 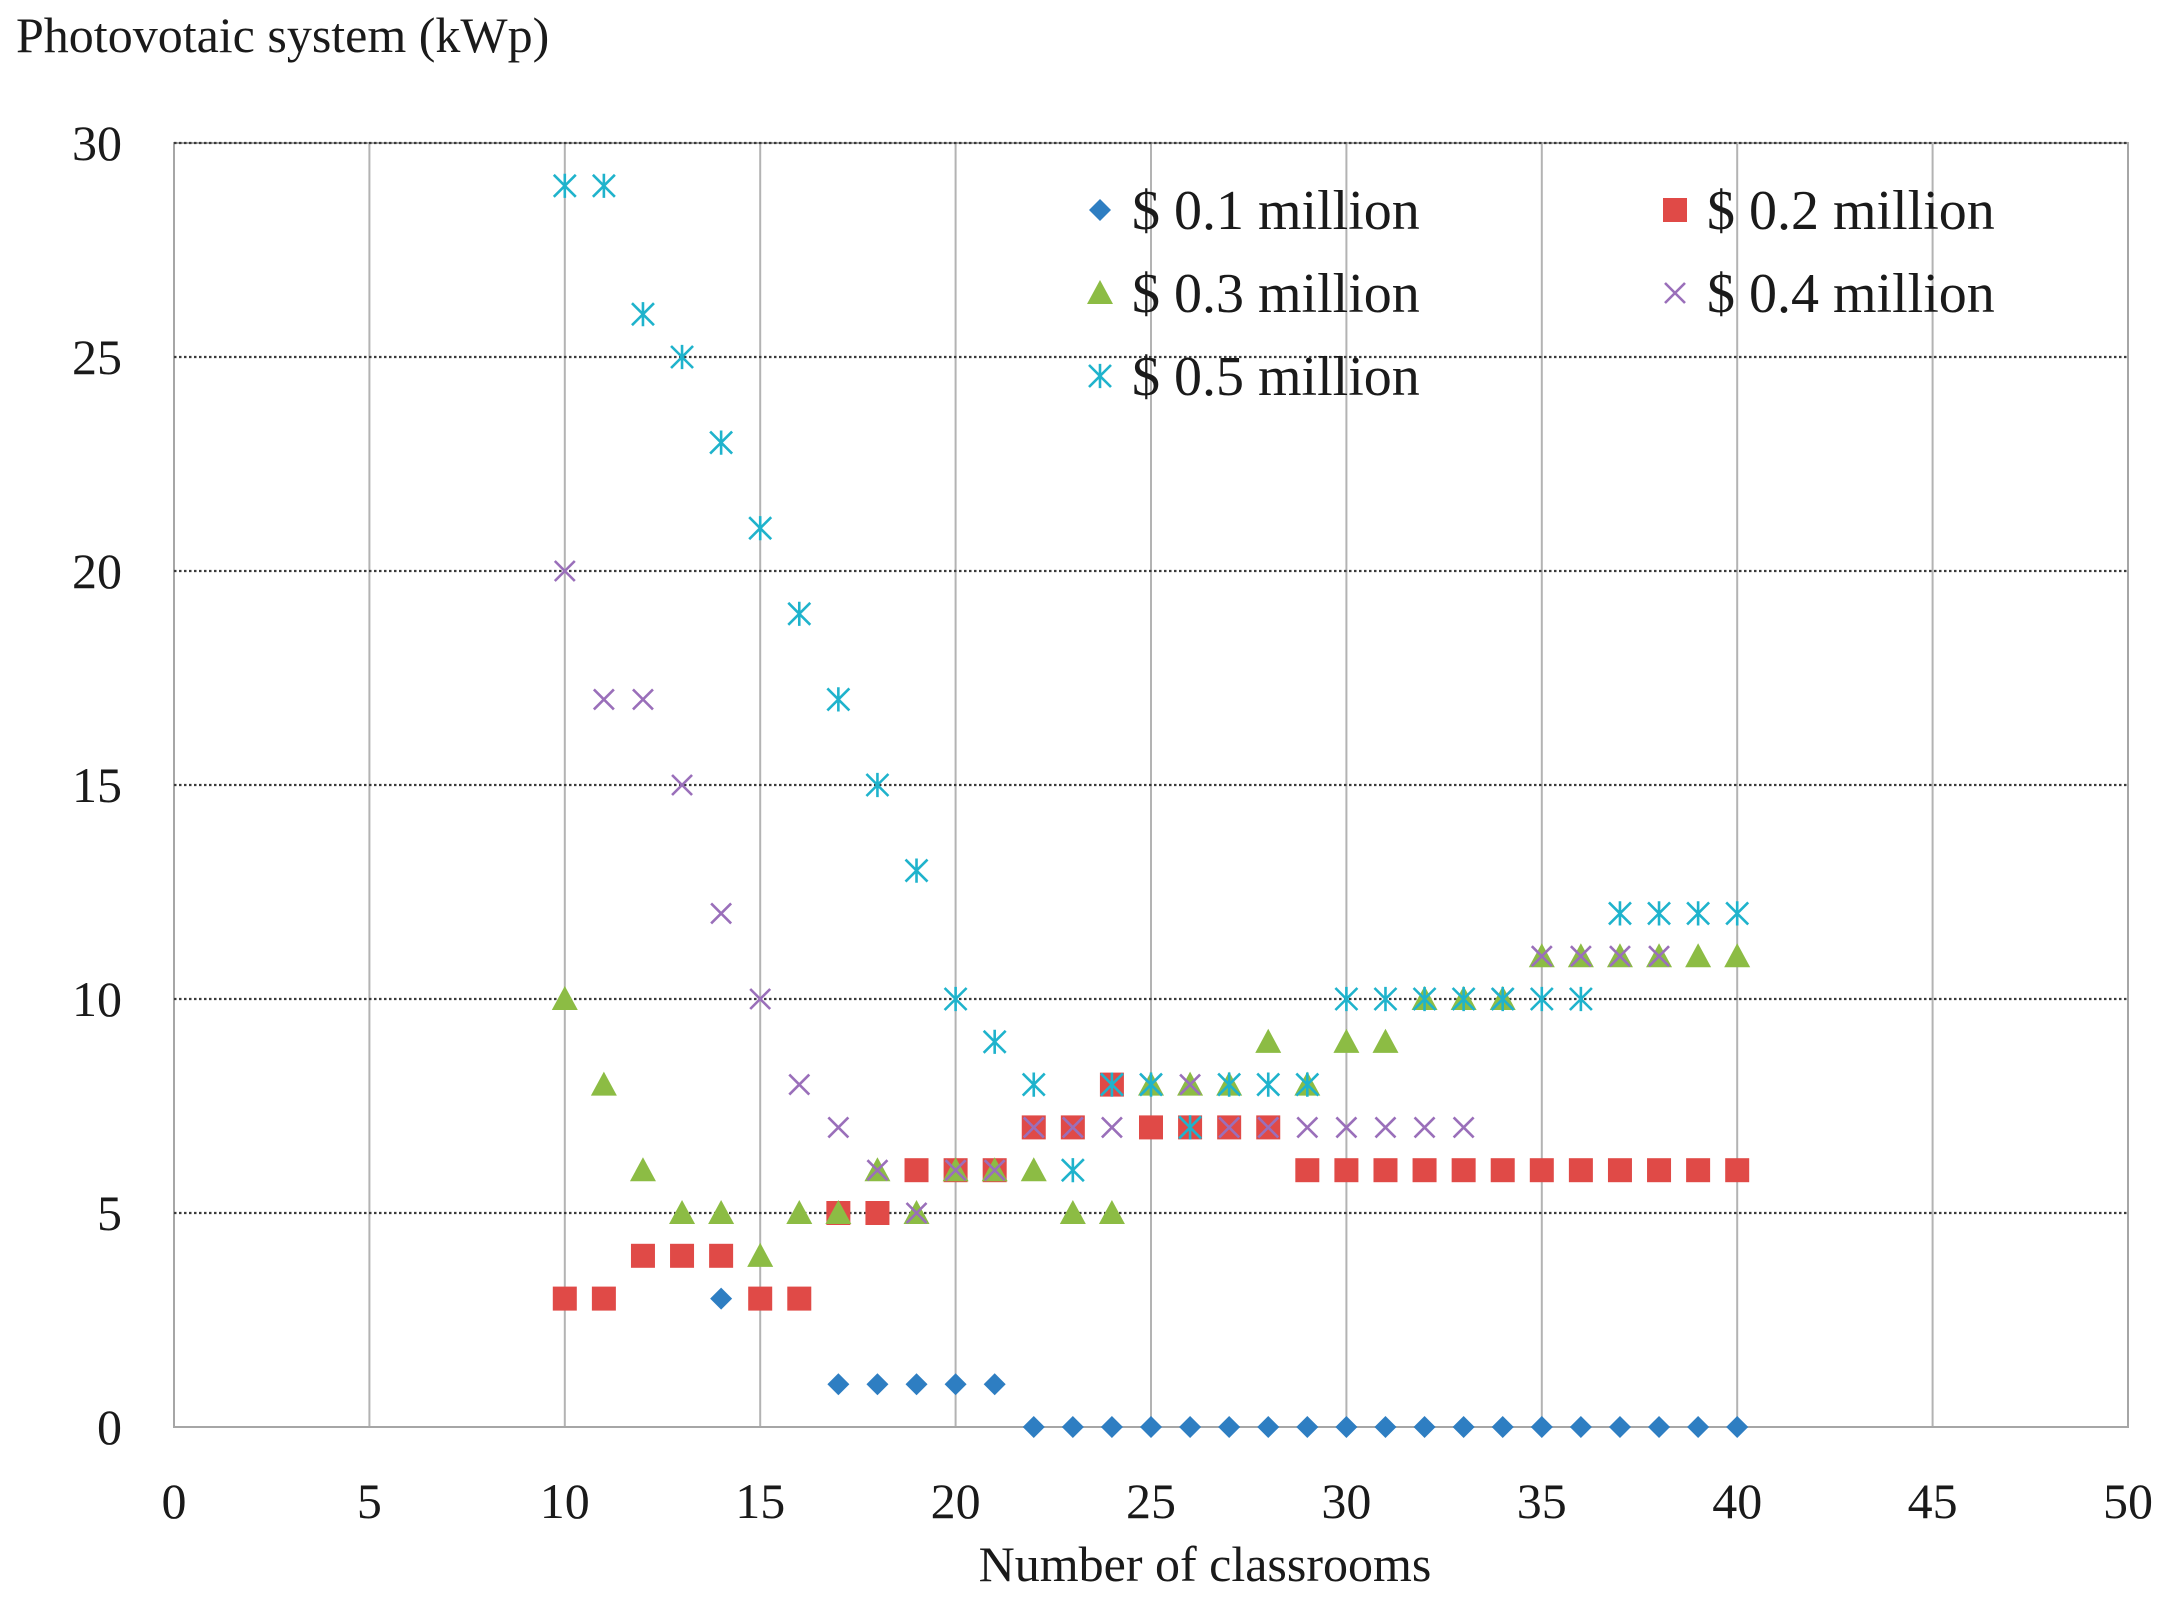 I want to click on legend-item: $ 0.3 million, so click(x=1253, y=294).